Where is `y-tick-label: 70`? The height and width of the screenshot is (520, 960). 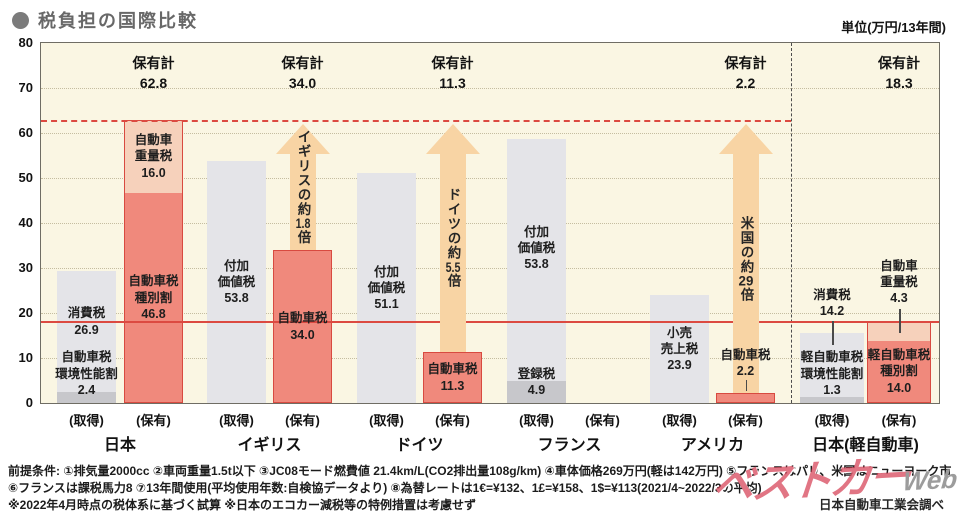 y-tick-label: 70 is located at coordinates (25, 87).